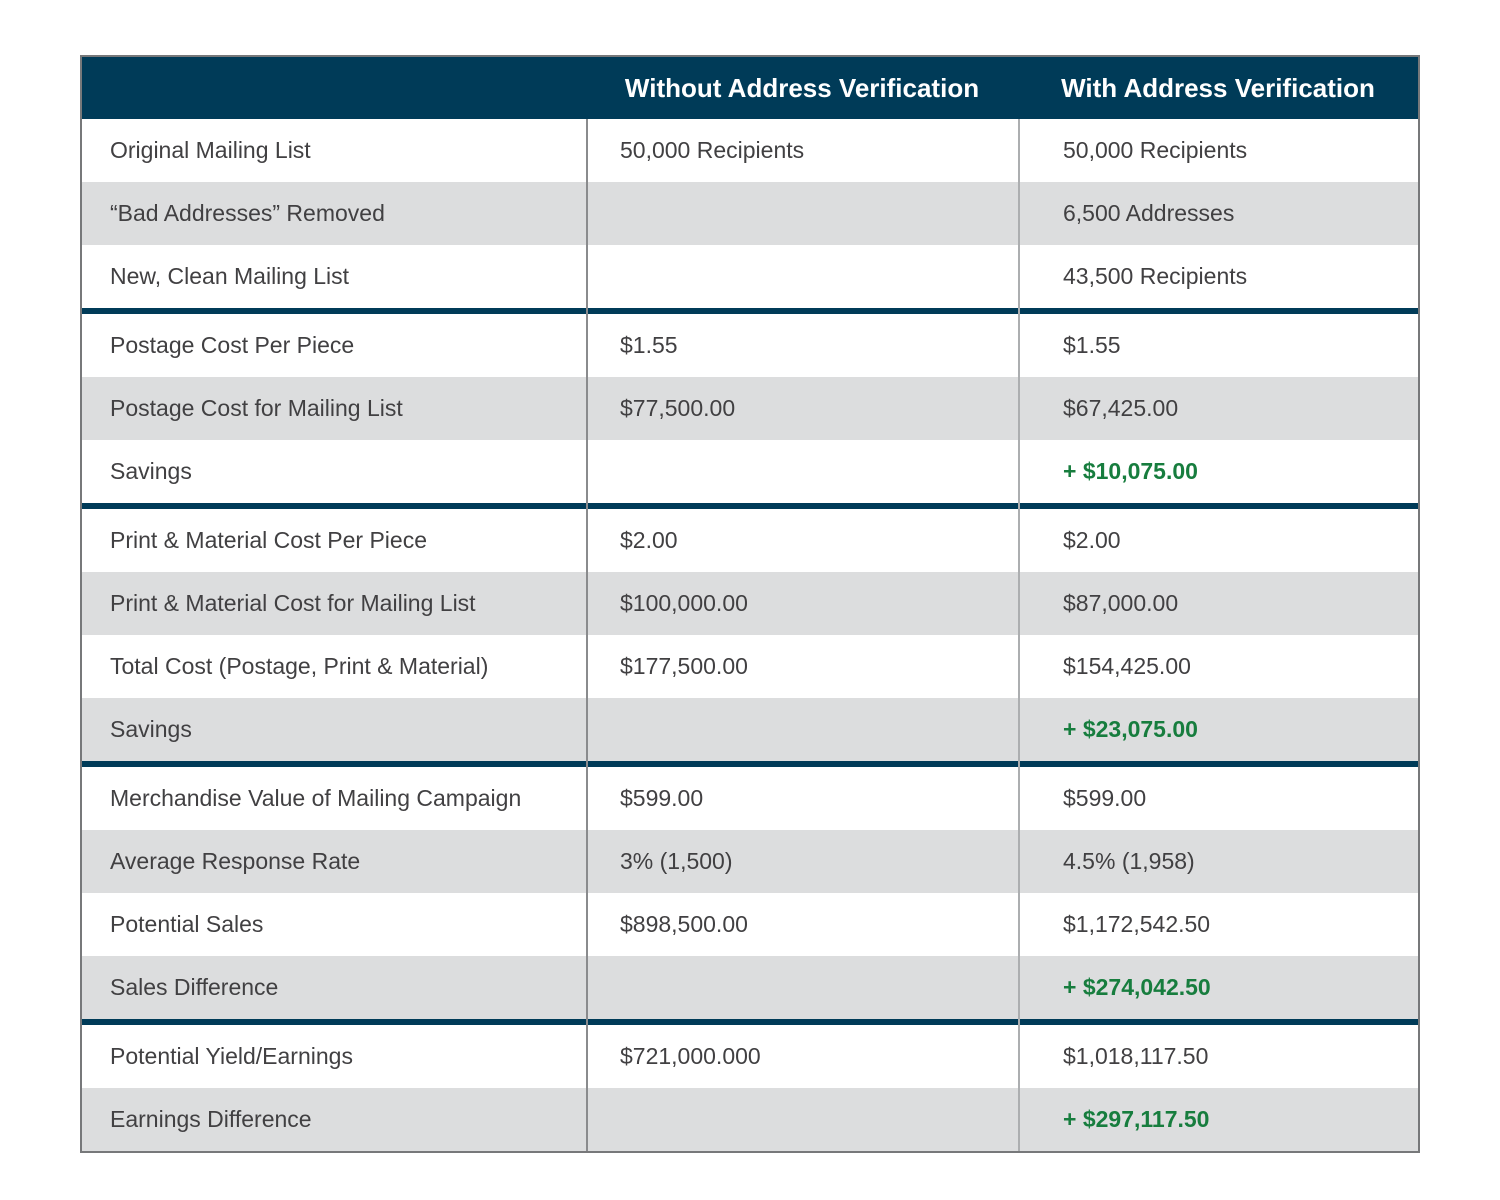 This screenshot has height=1200, width=1500. I want to click on with-verification-value: 43,500 Recipients, so click(1218, 276).